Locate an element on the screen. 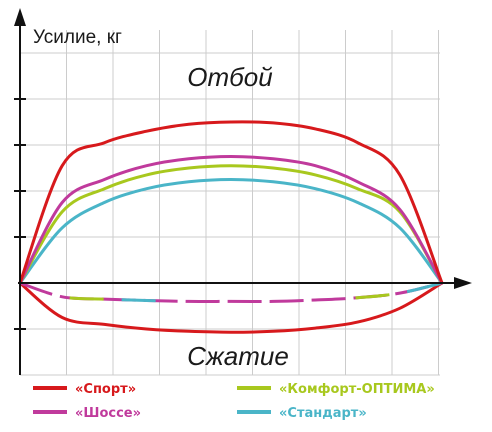  x-axis-arrow is located at coordinates (463, 283).